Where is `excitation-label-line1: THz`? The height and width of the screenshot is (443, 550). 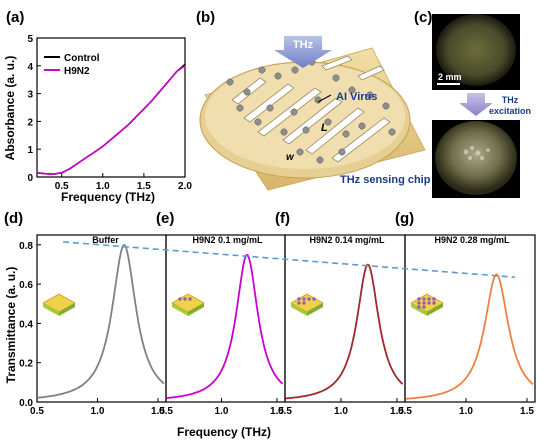 excitation-label-line1: THz is located at coordinates (510, 100).